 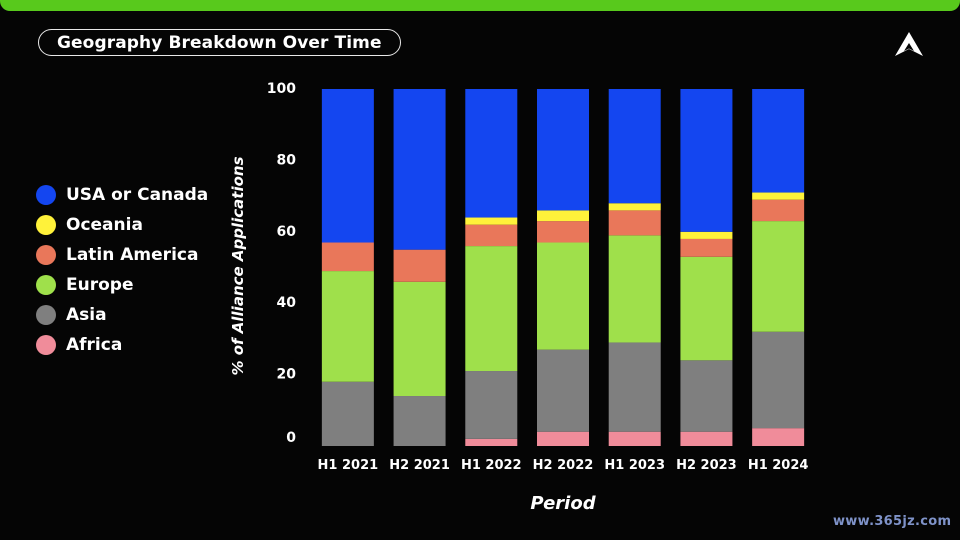 I want to click on chart-title: Geography Breakdown Over Time, so click(x=219, y=42).